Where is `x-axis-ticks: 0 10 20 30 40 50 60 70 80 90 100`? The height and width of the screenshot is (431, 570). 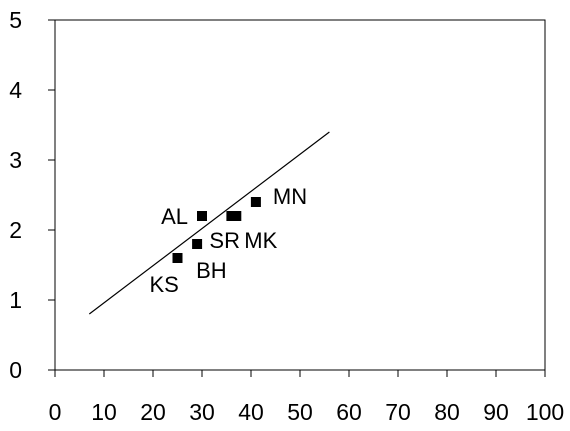
x-axis-ticks: 0 10 20 30 40 50 60 70 80 90 100 is located at coordinates (306, 397).